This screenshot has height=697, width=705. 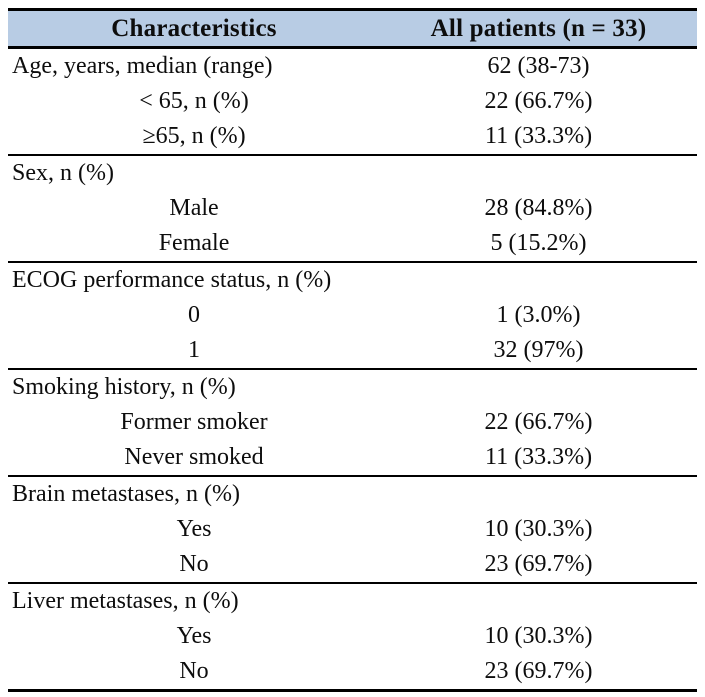 What do you see at coordinates (194, 493) in the screenshot?
I see `row-label: Brain metastases, n (%)` at bounding box center [194, 493].